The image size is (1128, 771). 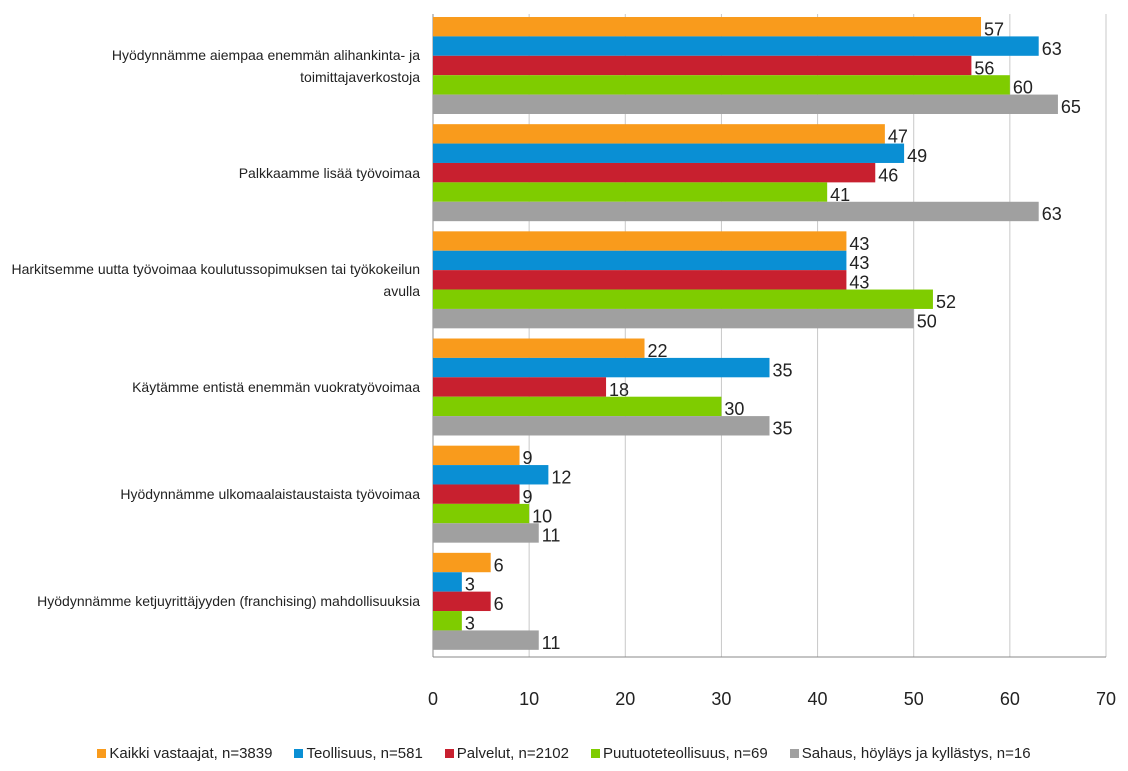 What do you see at coordinates (888, 175) in the screenshot?
I see `data-label: 46` at bounding box center [888, 175].